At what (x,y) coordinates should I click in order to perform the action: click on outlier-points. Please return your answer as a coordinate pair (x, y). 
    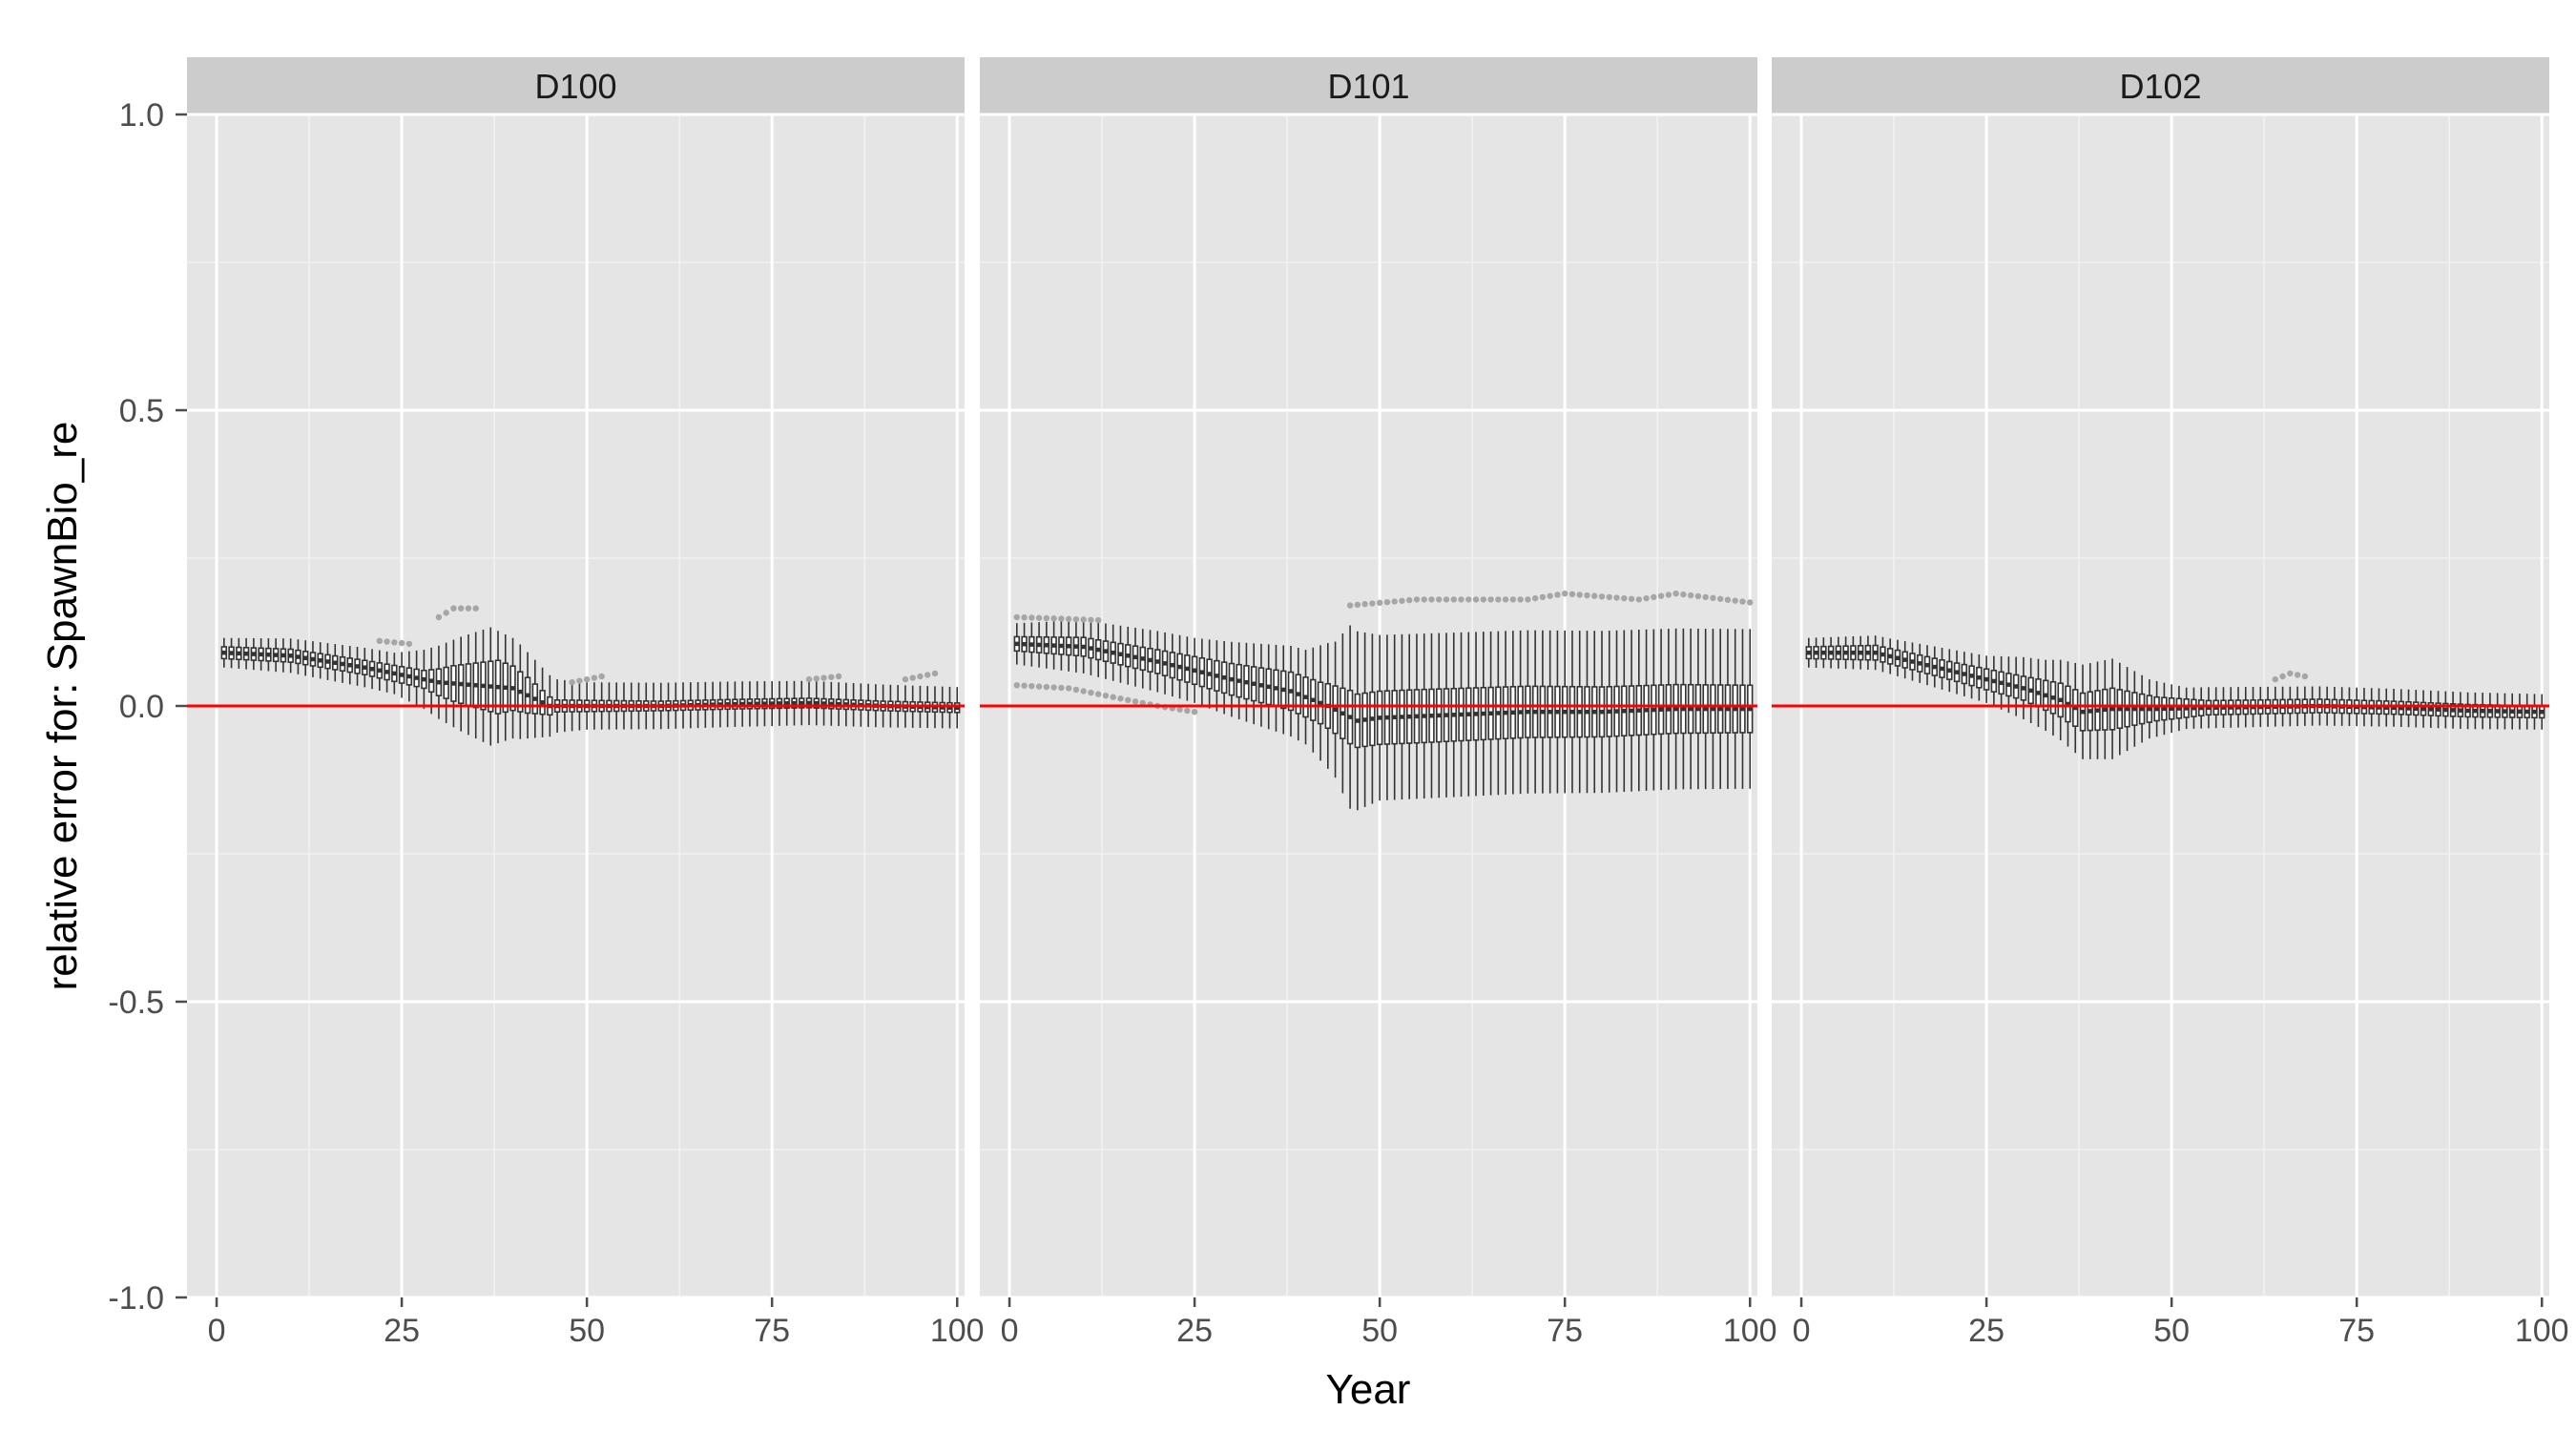
    Looking at the image, I should click on (2290, 676).